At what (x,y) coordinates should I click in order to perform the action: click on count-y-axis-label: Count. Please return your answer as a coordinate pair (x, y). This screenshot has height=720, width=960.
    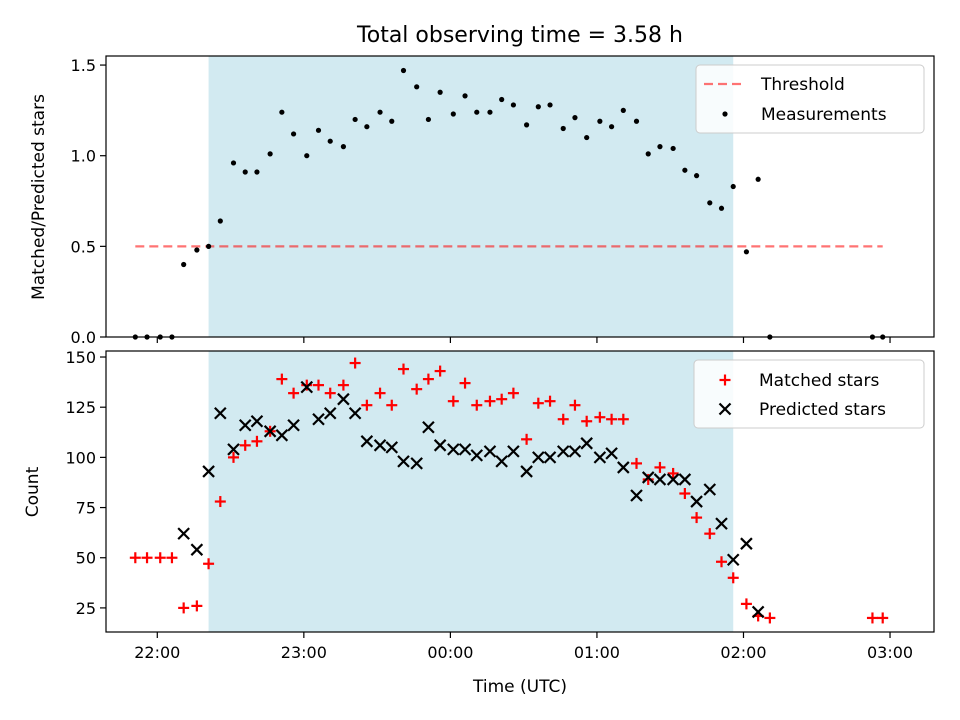
    Looking at the image, I should click on (33, 491).